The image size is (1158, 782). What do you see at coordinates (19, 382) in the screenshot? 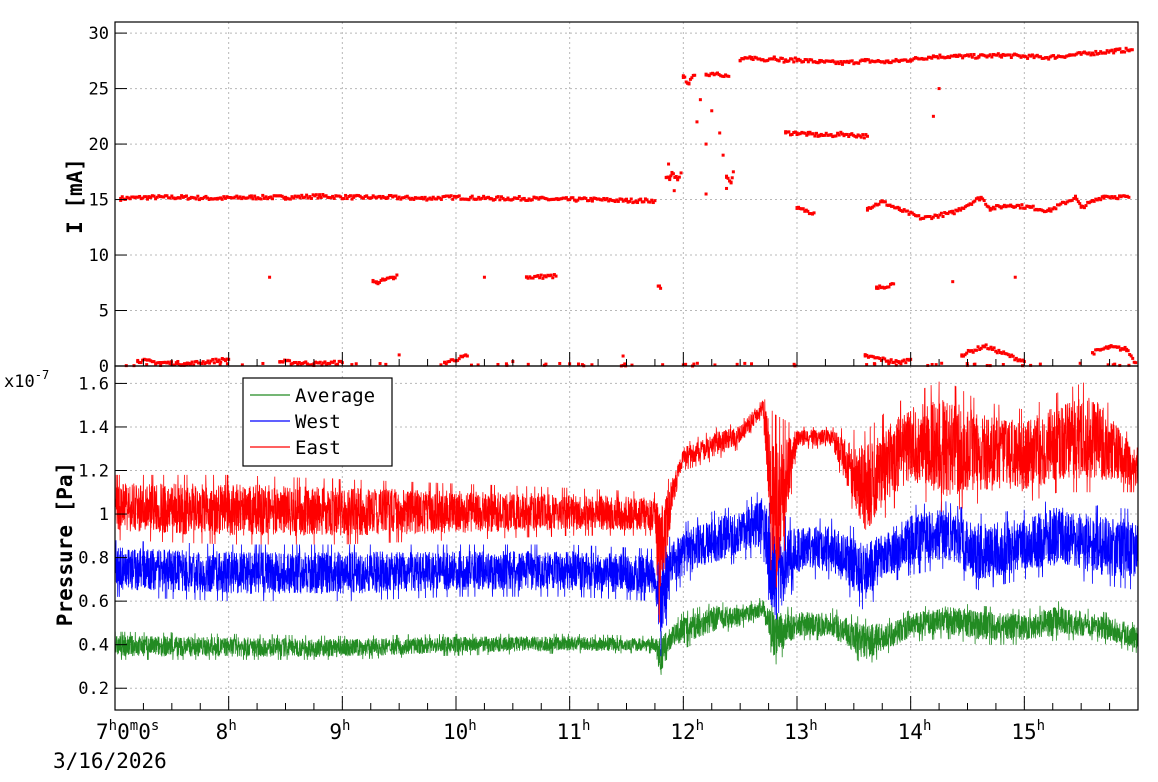
I see `exponent-base: x10` at bounding box center [19, 382].